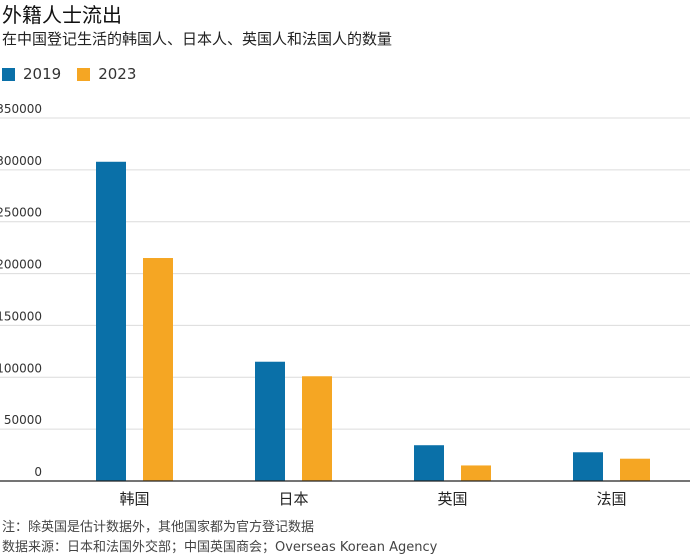 Image resolution: width=690 pixels, height=557 pixels. Describe the element at coordinates (23, 420) in the screenshot. I see `y-tick-label: 50000` at that location.